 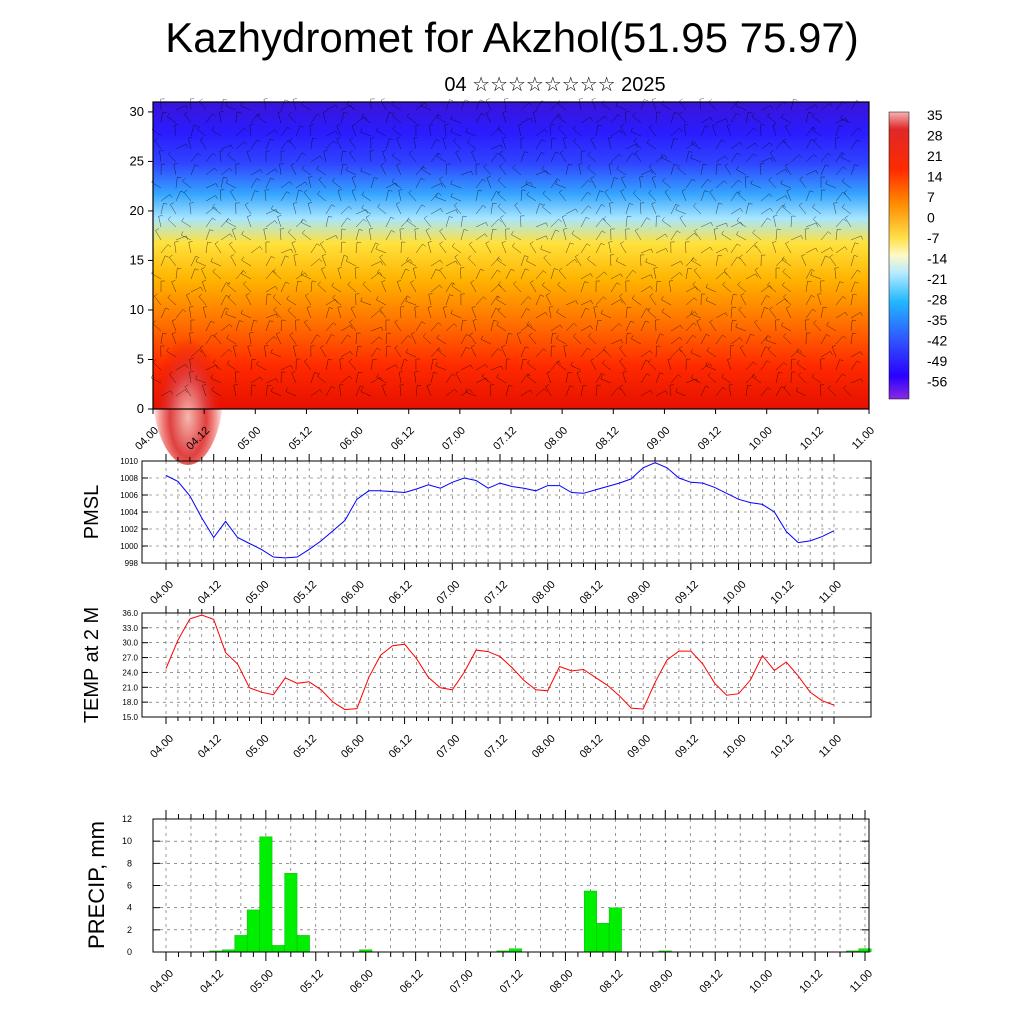 What do you see at coordinates (935, 156) in the screenshot?
I see `colorbar-label: 21` at bounding box center [935, 156].